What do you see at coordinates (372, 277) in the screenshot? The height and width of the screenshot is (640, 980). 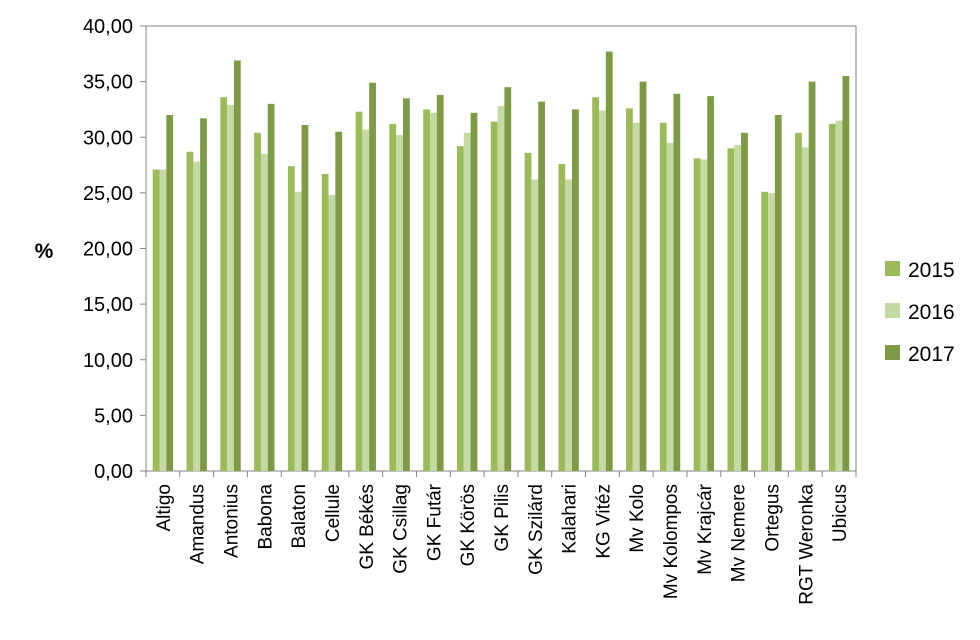 I see `bar-2017-gk-békés` at bounding box center [372, 277].